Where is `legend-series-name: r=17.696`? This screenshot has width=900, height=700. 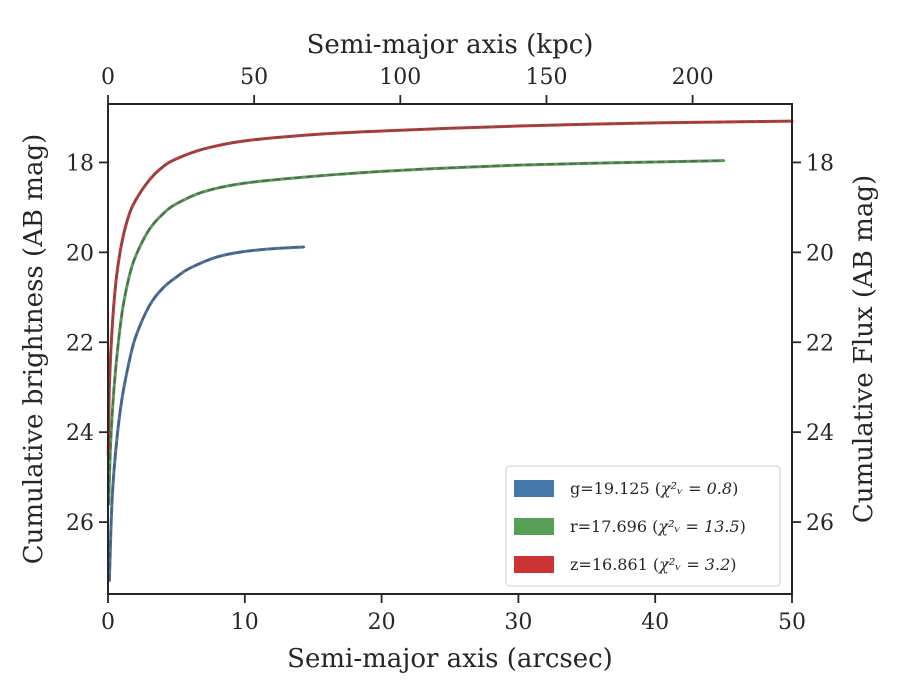 legend-series-name: r=17.696 is located at coordinates (608, 526).